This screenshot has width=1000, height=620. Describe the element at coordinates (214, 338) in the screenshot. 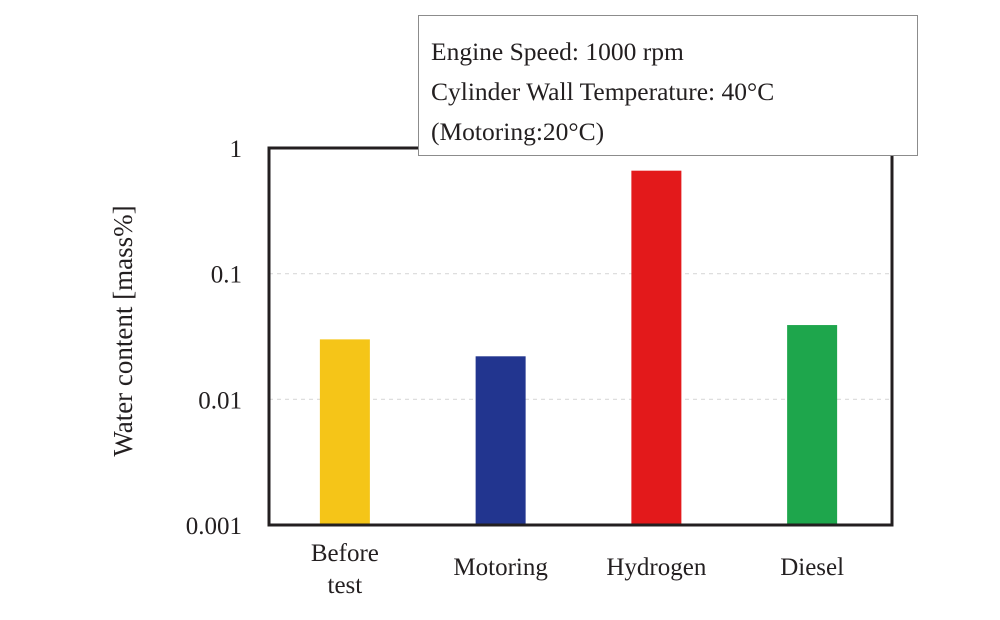

I see `y-tick-labels: 1 0.1 0.01 0.001` at that location.